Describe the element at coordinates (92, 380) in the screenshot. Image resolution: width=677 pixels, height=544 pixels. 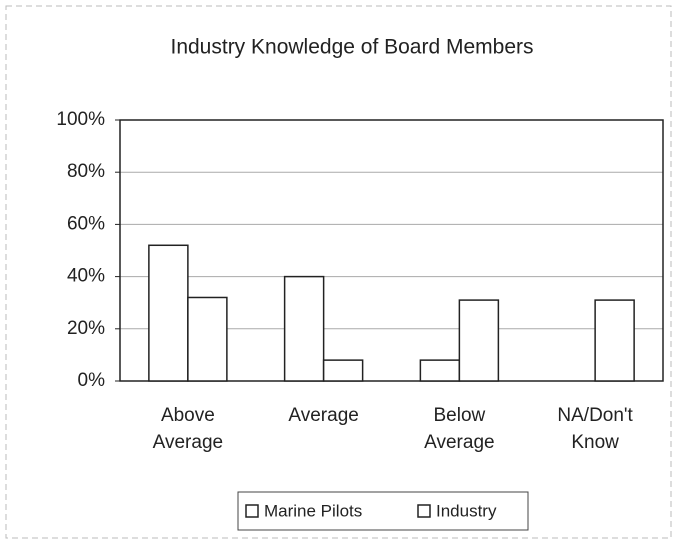
I see `y-tick-label: 0%` at that location.